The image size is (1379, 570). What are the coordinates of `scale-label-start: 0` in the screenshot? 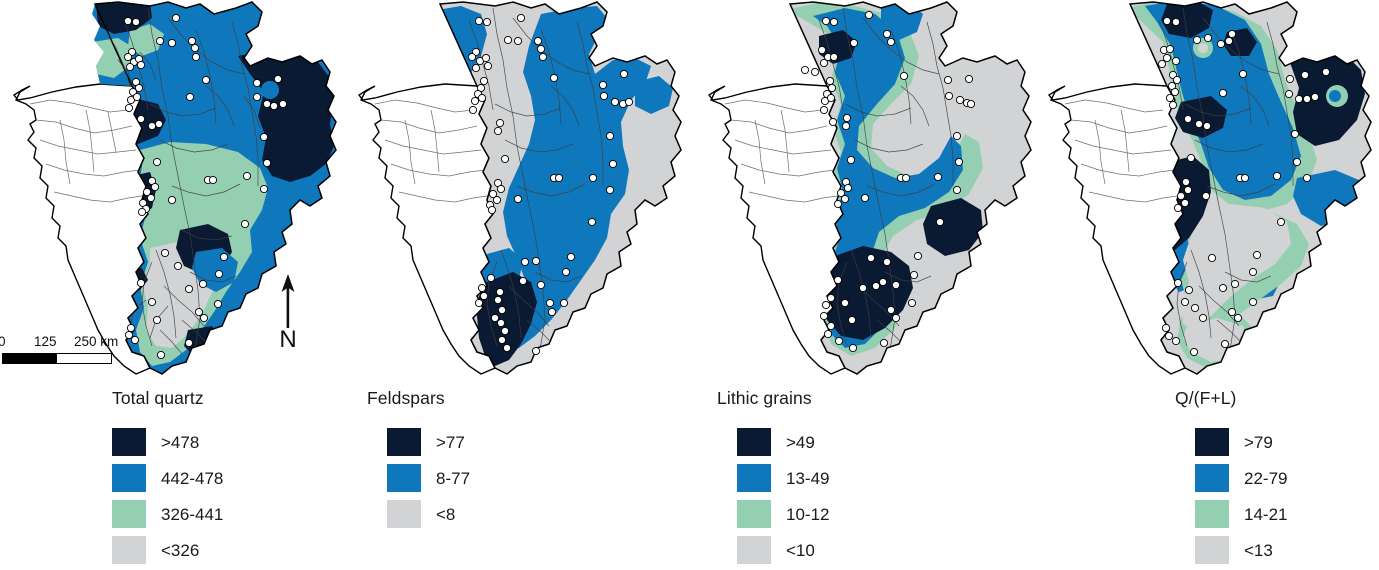 It's located at (3, 341).